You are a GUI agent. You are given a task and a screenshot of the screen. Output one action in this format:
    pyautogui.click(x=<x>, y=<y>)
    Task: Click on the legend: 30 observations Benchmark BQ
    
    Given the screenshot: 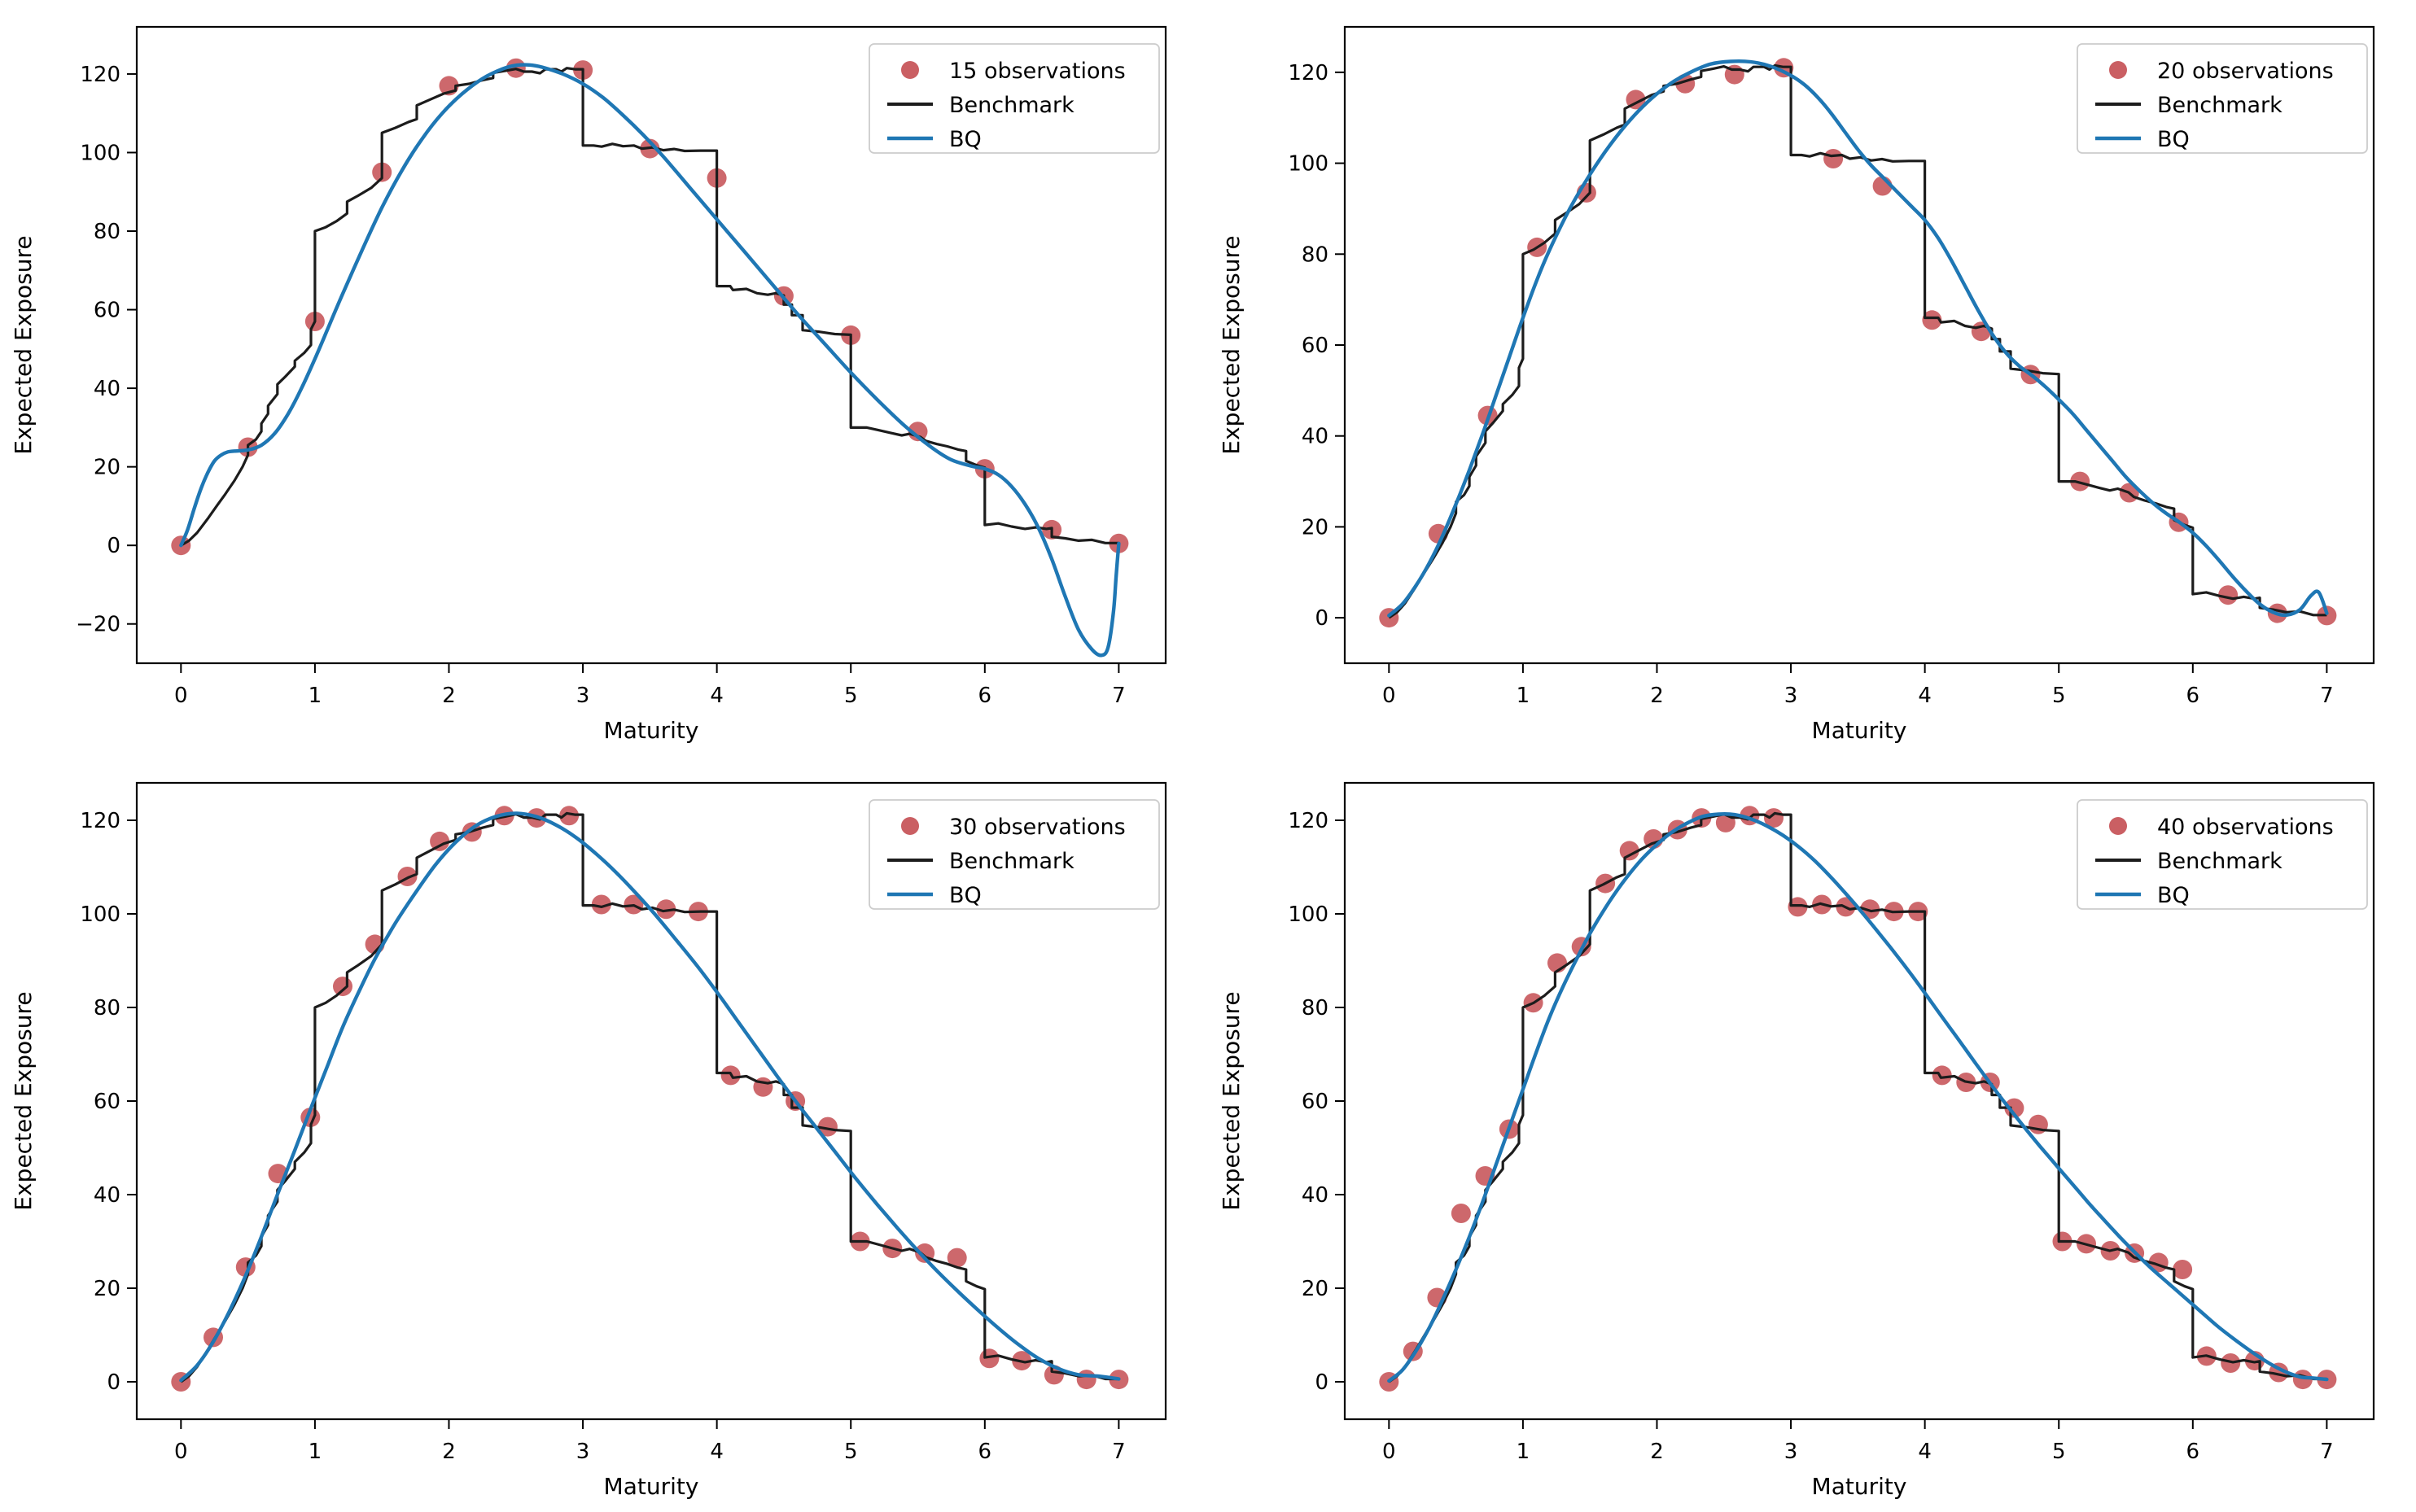 What is the action you would take?
    pyautogui.click(x=1014, y=854)
    